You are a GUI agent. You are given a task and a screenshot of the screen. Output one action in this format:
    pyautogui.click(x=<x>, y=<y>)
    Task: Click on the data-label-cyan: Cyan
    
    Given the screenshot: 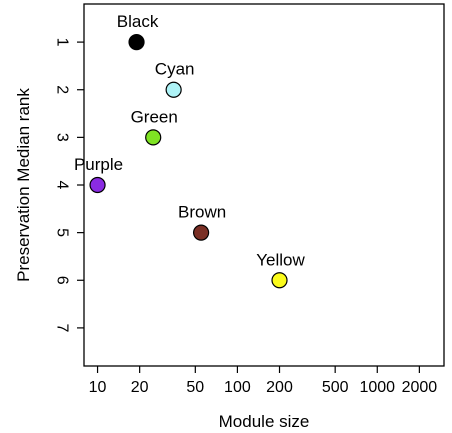 What is the action you would take?
    pyautogui.click(x=175, y=69)
    